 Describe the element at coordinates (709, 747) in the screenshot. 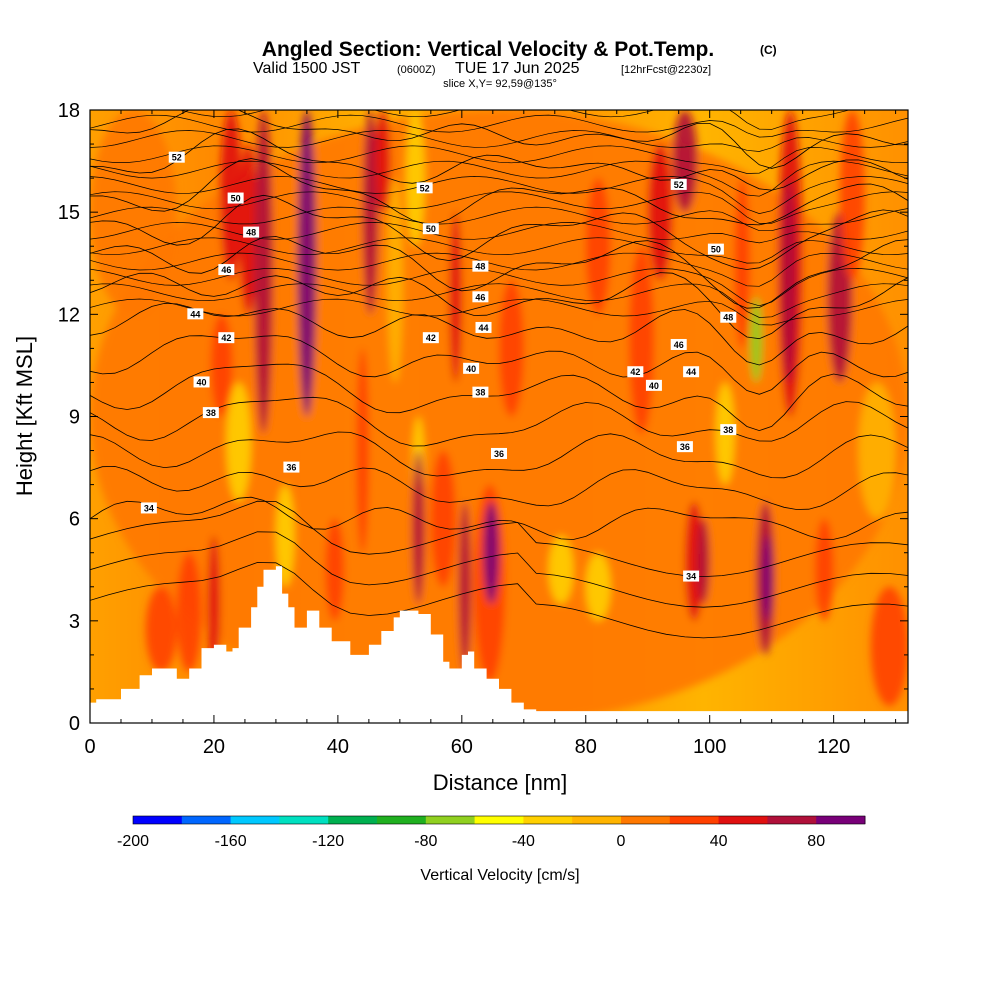

I see `x-tick-label: 100` at that location.